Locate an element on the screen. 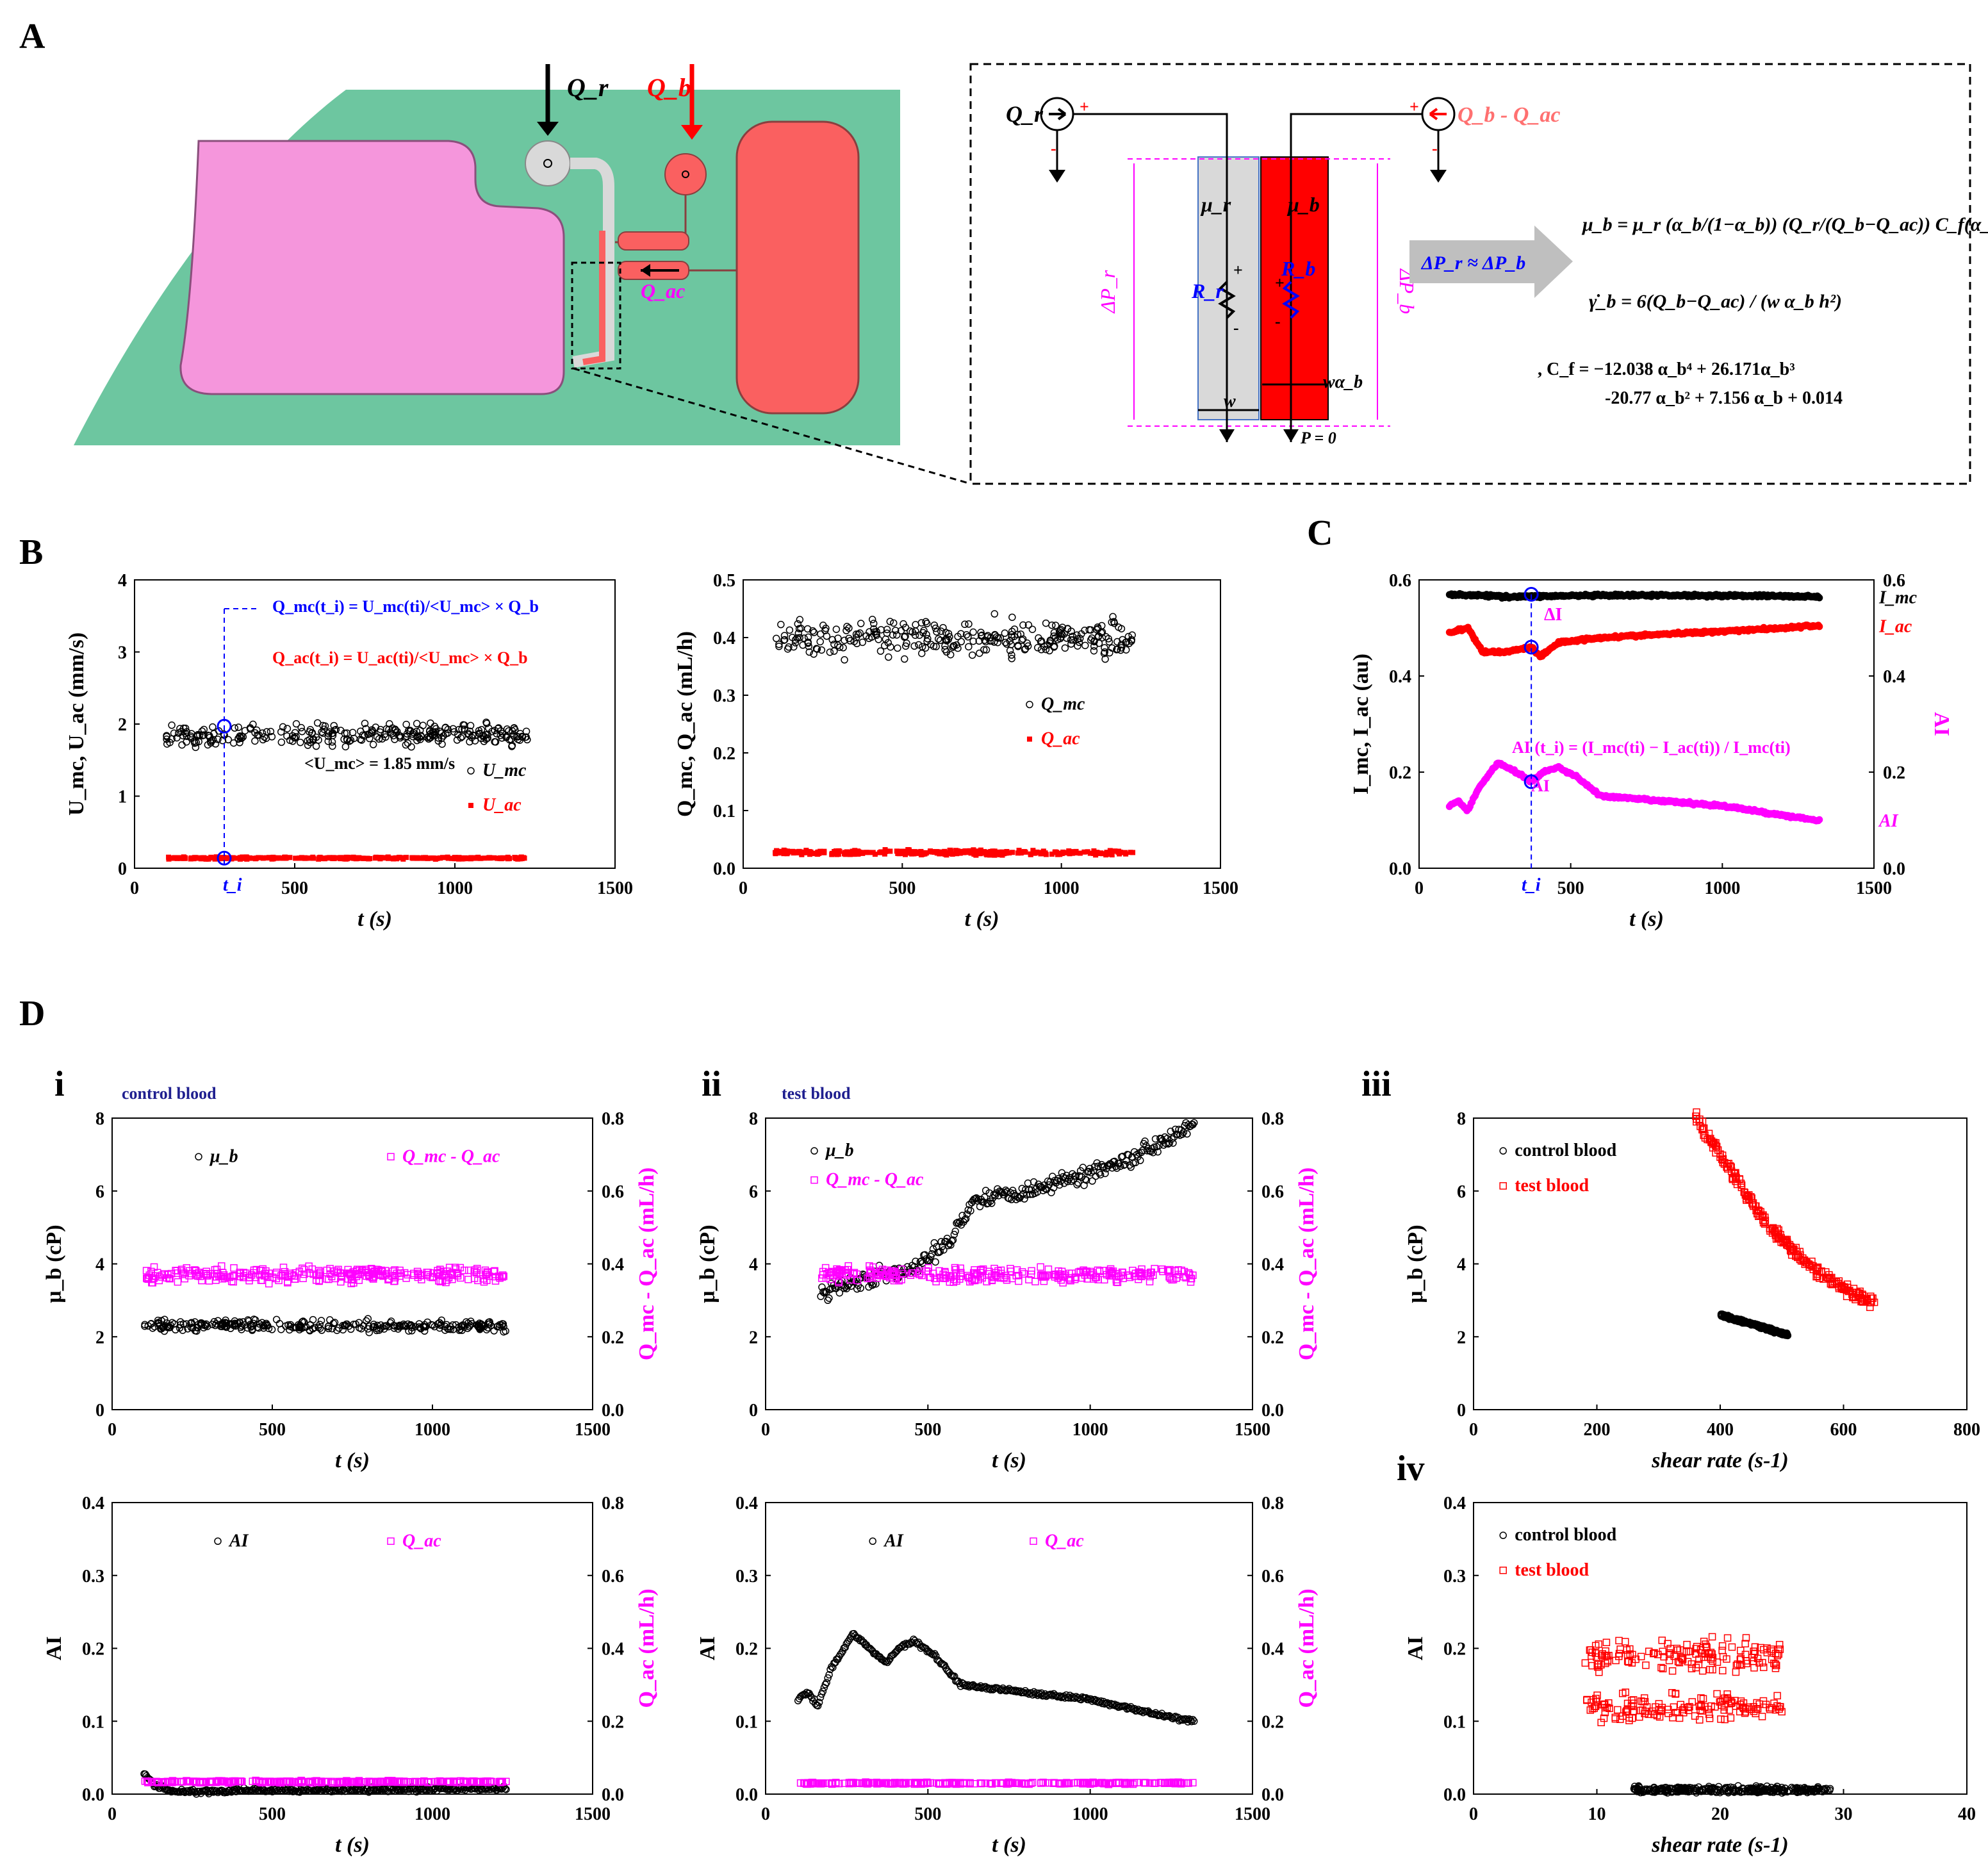  micro-channel-upper is located at coordinates (653, 241).